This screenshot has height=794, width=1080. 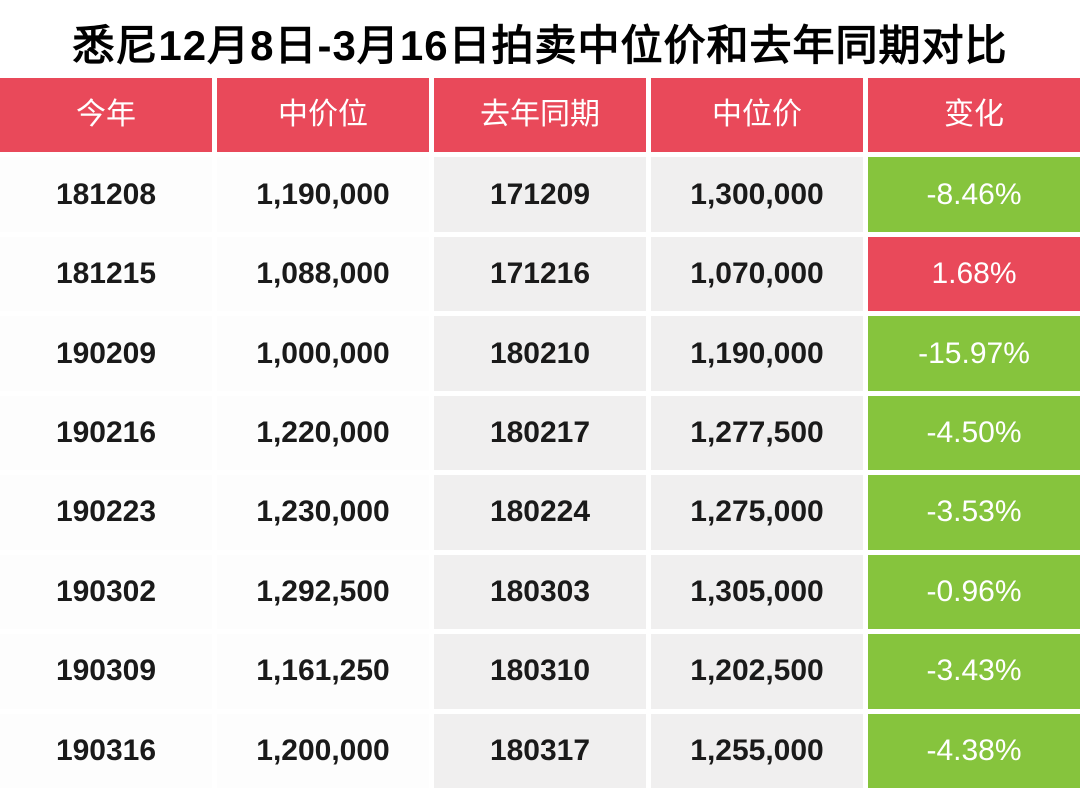 I want to click on cell-change: -3.43%, so click(x=974, y=671).